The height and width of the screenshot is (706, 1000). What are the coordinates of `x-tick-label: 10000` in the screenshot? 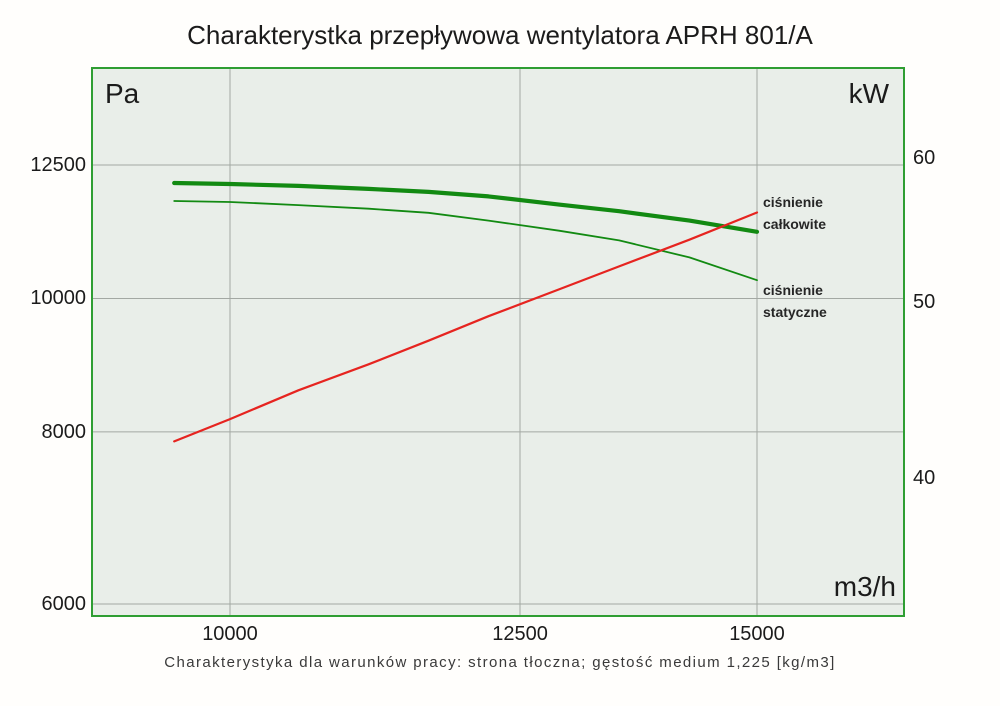 It's located at (230, 634).